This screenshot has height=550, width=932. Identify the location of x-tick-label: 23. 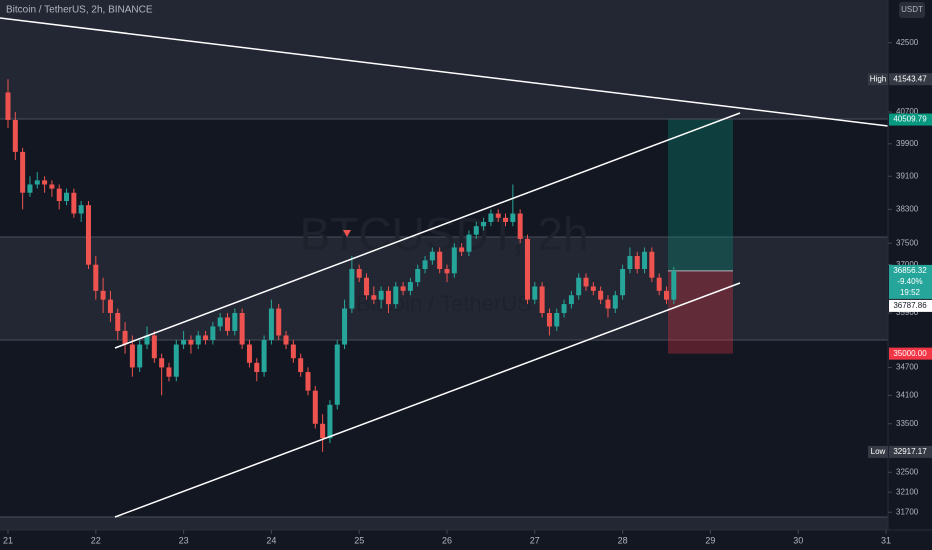
(184, 540).